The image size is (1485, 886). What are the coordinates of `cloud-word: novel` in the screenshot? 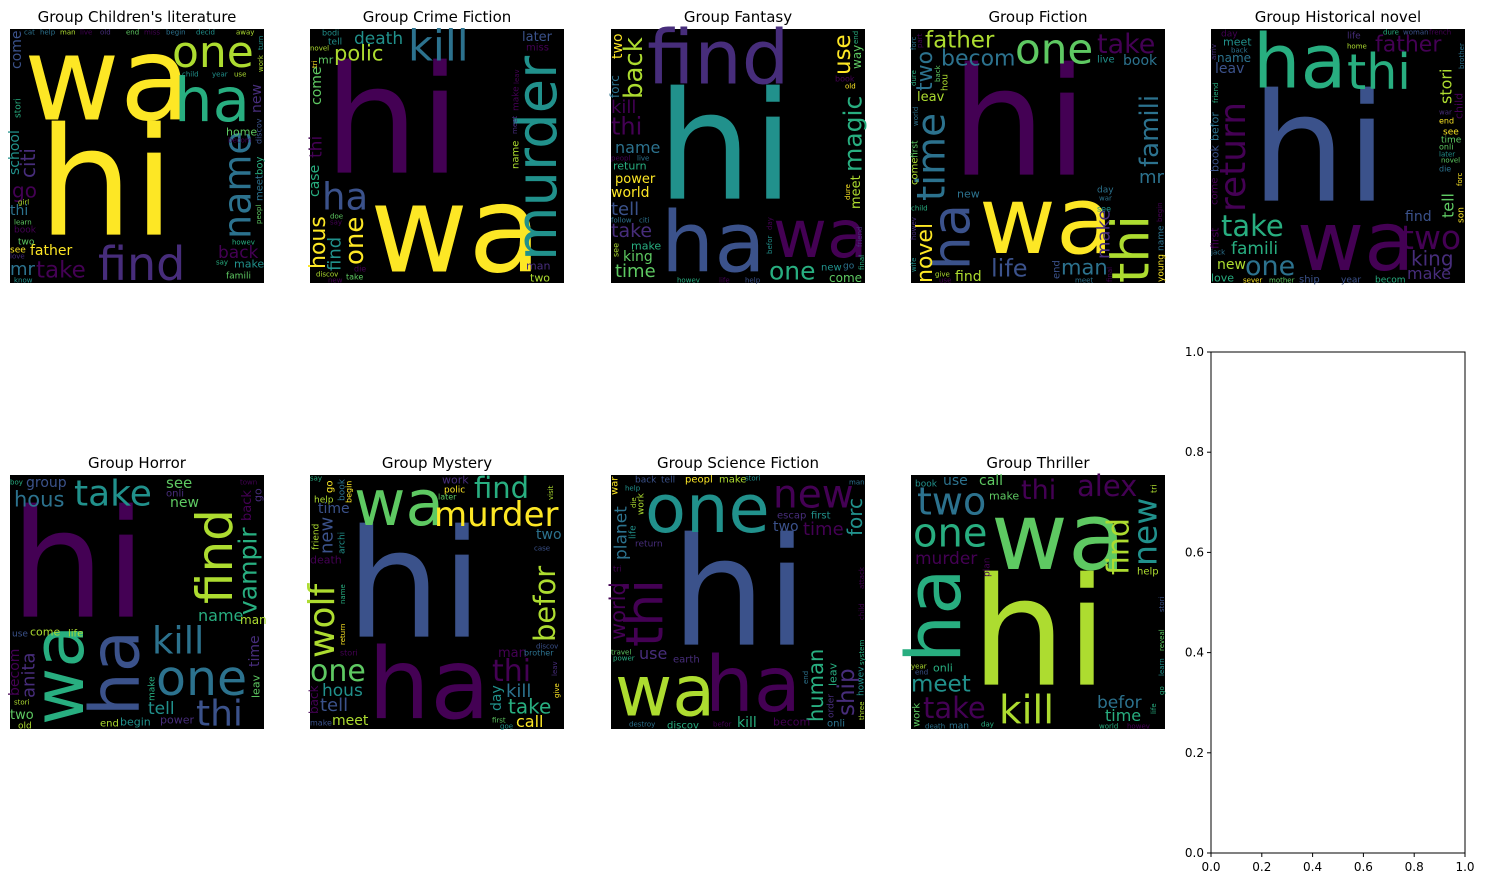 It's located at (925, 253).